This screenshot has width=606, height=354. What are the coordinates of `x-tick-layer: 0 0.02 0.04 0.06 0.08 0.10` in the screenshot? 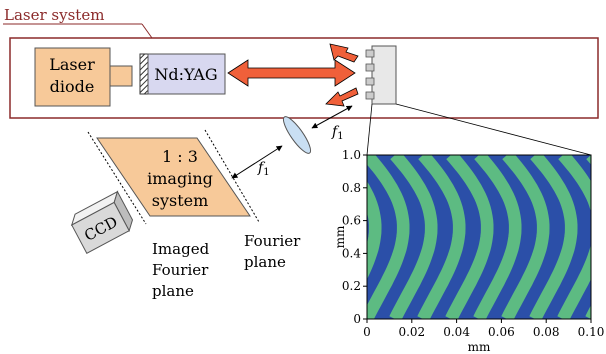 It's located at (483, 329).